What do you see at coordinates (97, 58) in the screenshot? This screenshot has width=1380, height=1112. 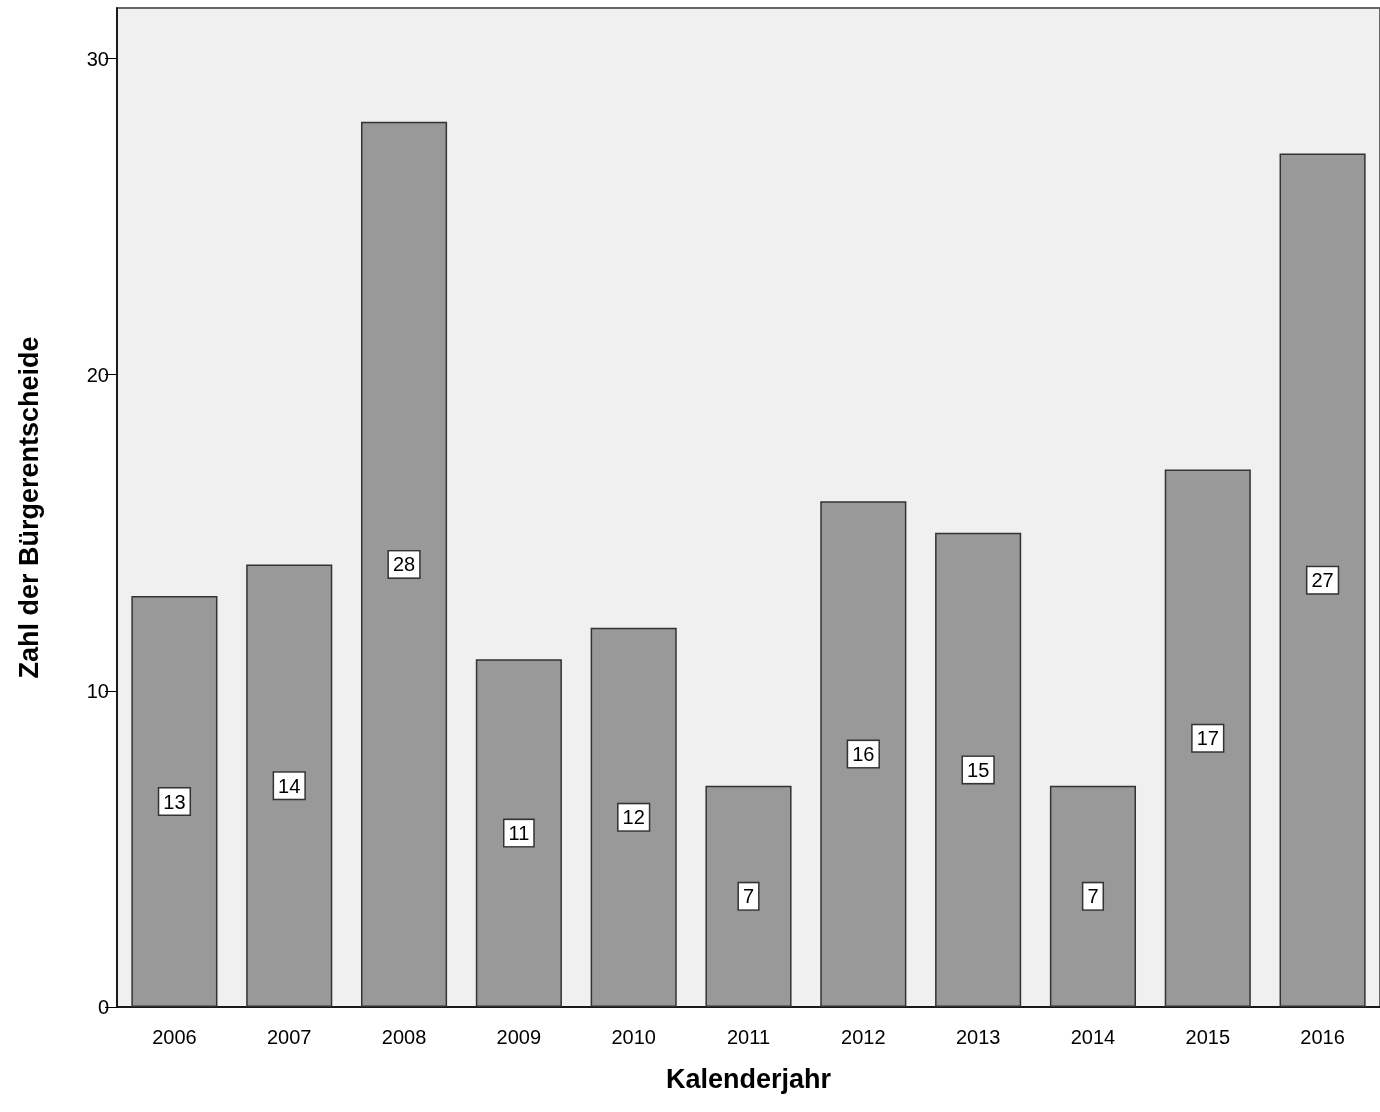 I see `y-tick-label: 30` at bounding box center [97, 58].